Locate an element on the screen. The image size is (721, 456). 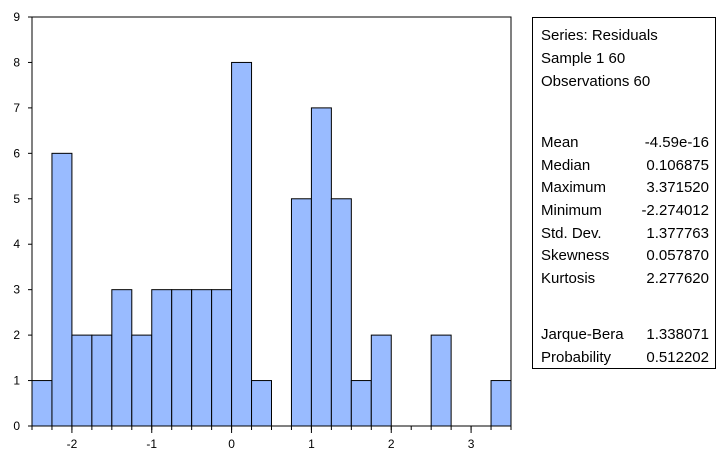
stat-row-std-dev: Std. Dev. 1.377763 is located at coordinates (625, 234).